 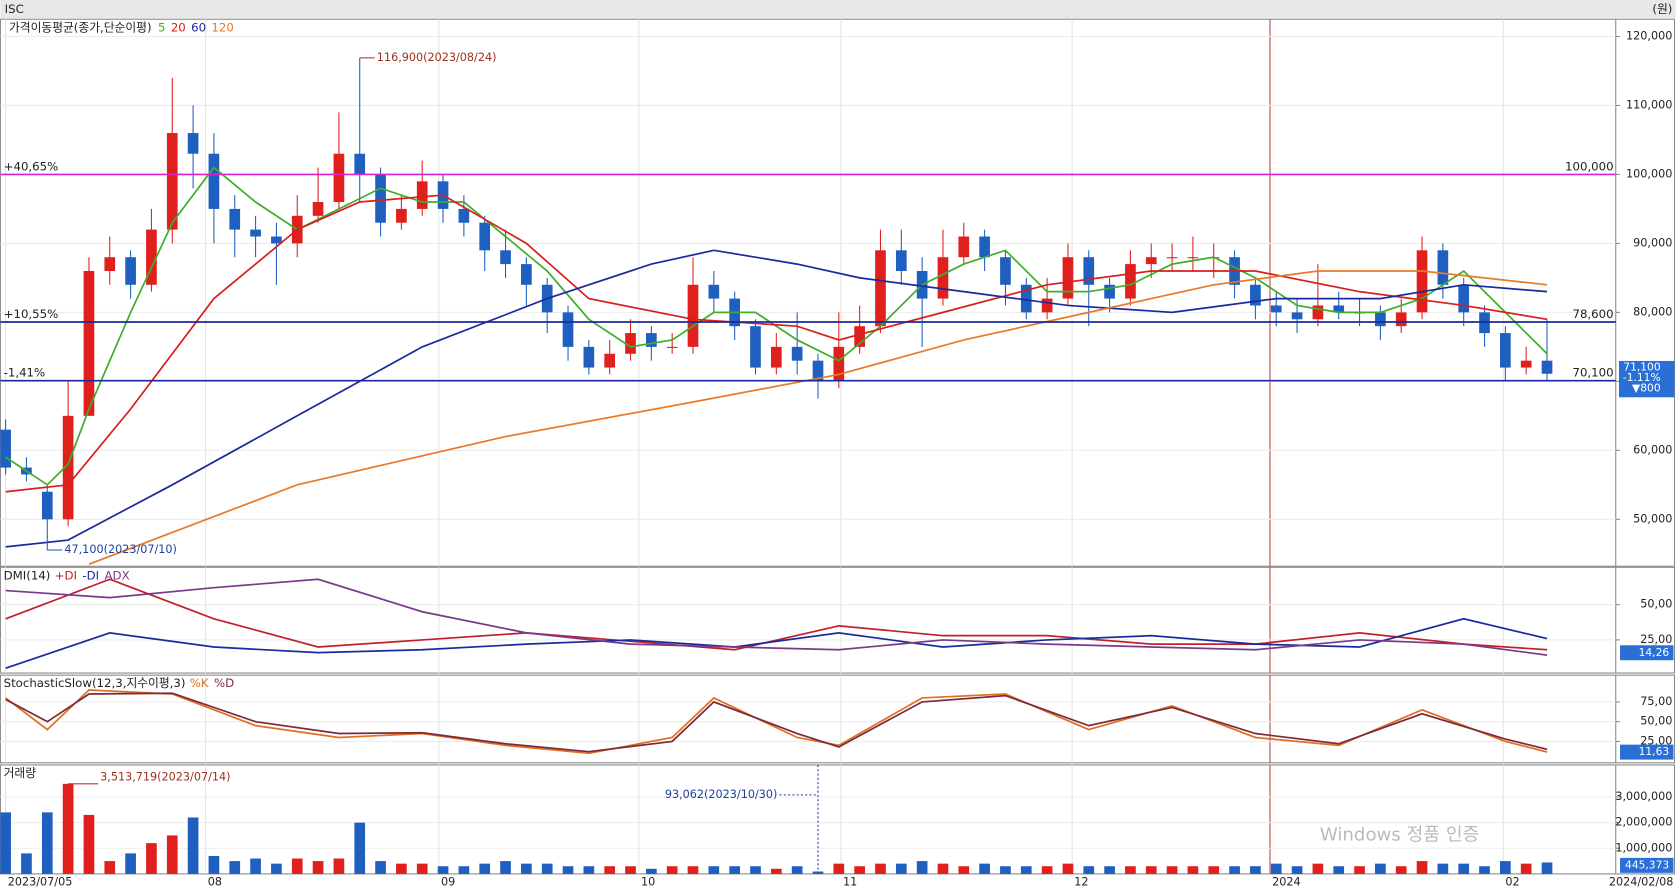 I want to click on y-tick-label: 50,00, so click(x=1656, y=604).